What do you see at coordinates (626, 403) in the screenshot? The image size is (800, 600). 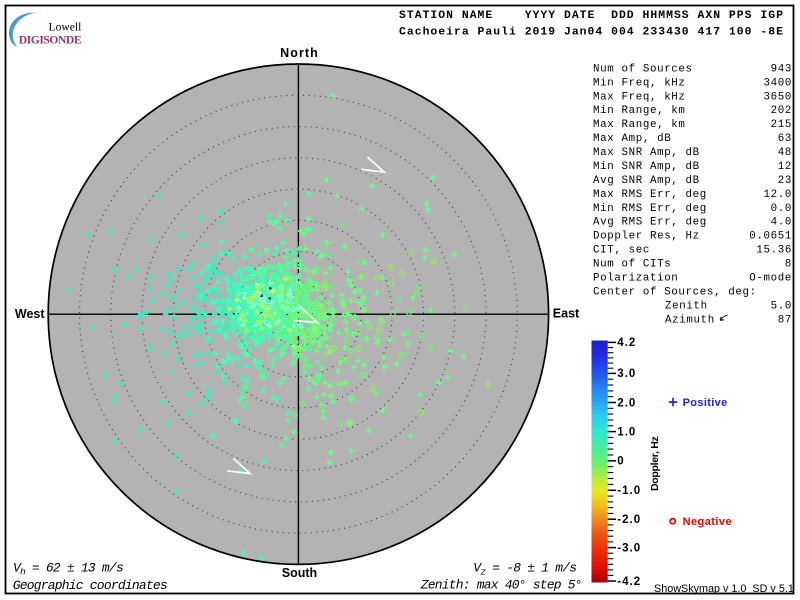 I see `svg-text: 2.0` at bounding box center [626, 403].